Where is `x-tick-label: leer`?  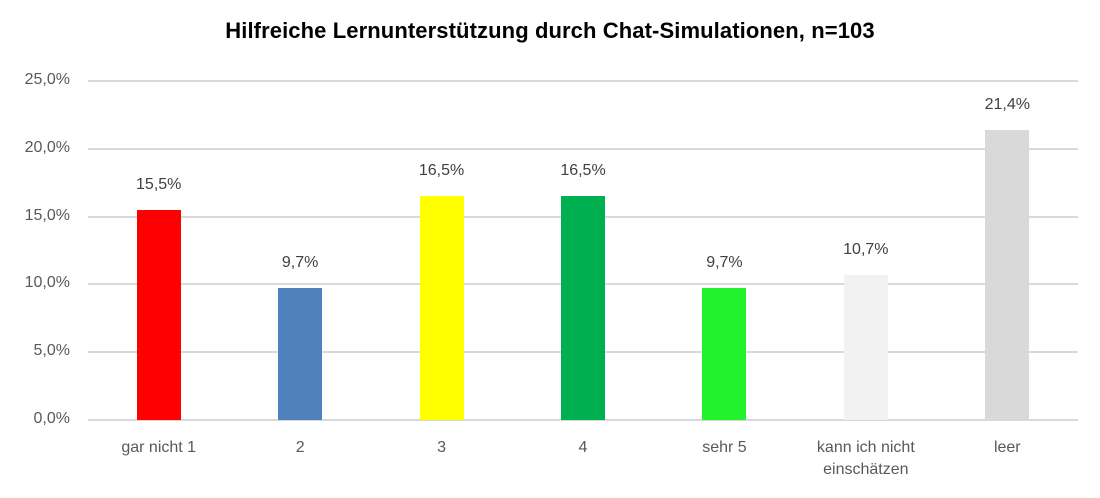 x-tick-label: leer is located at coordinates (1007, 448).